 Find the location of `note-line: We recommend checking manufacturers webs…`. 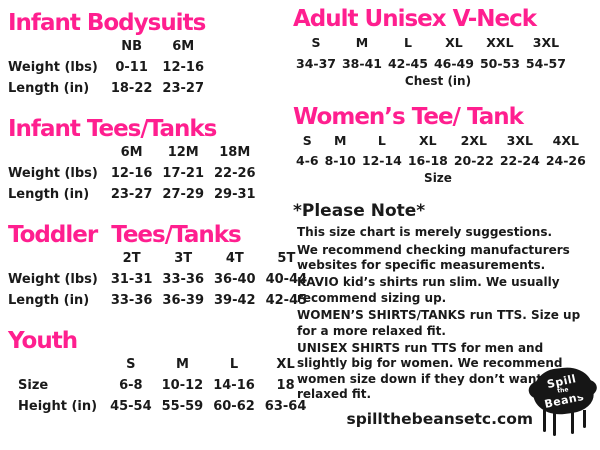

note-line: We recommend checking manufacturers webs… is located at coordinates (433, 257).